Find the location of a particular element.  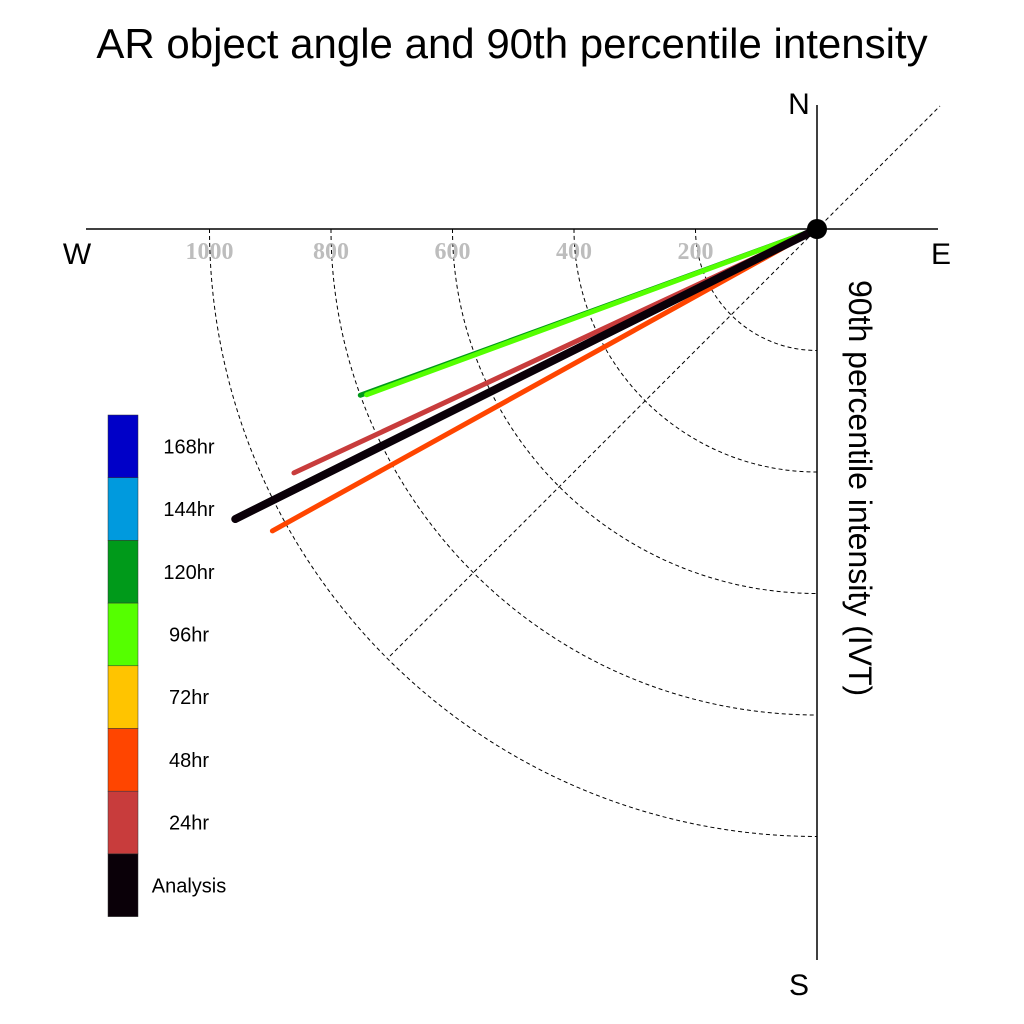

legend-label-96hr: 96hr is located at coordinates (189, 635).